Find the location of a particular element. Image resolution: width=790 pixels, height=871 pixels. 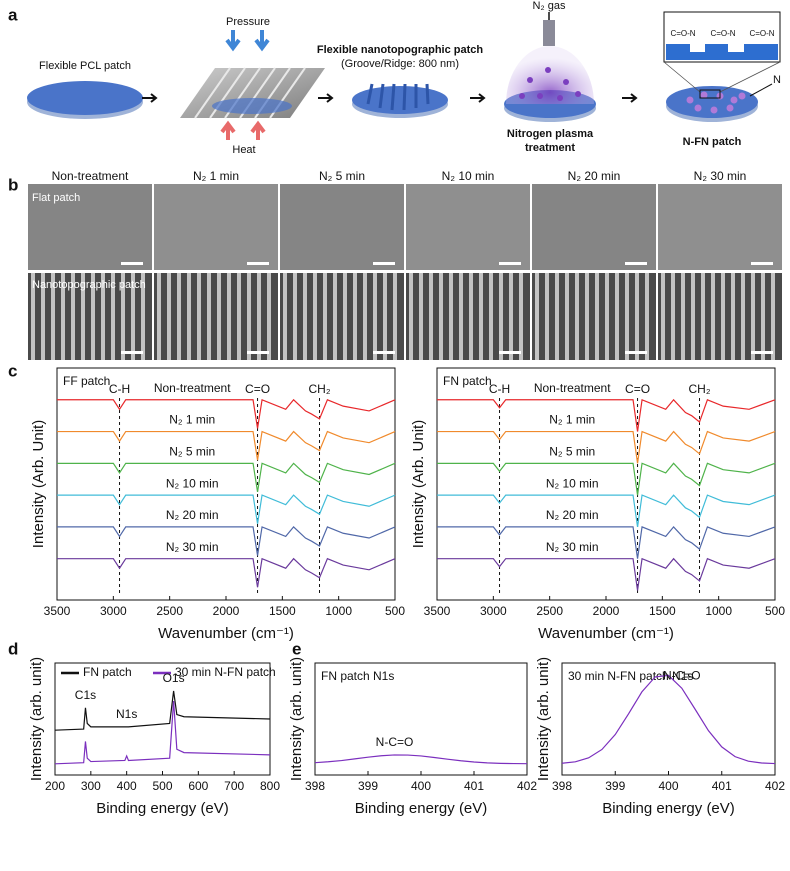

n-label: N is located at coordinates (777, 80).